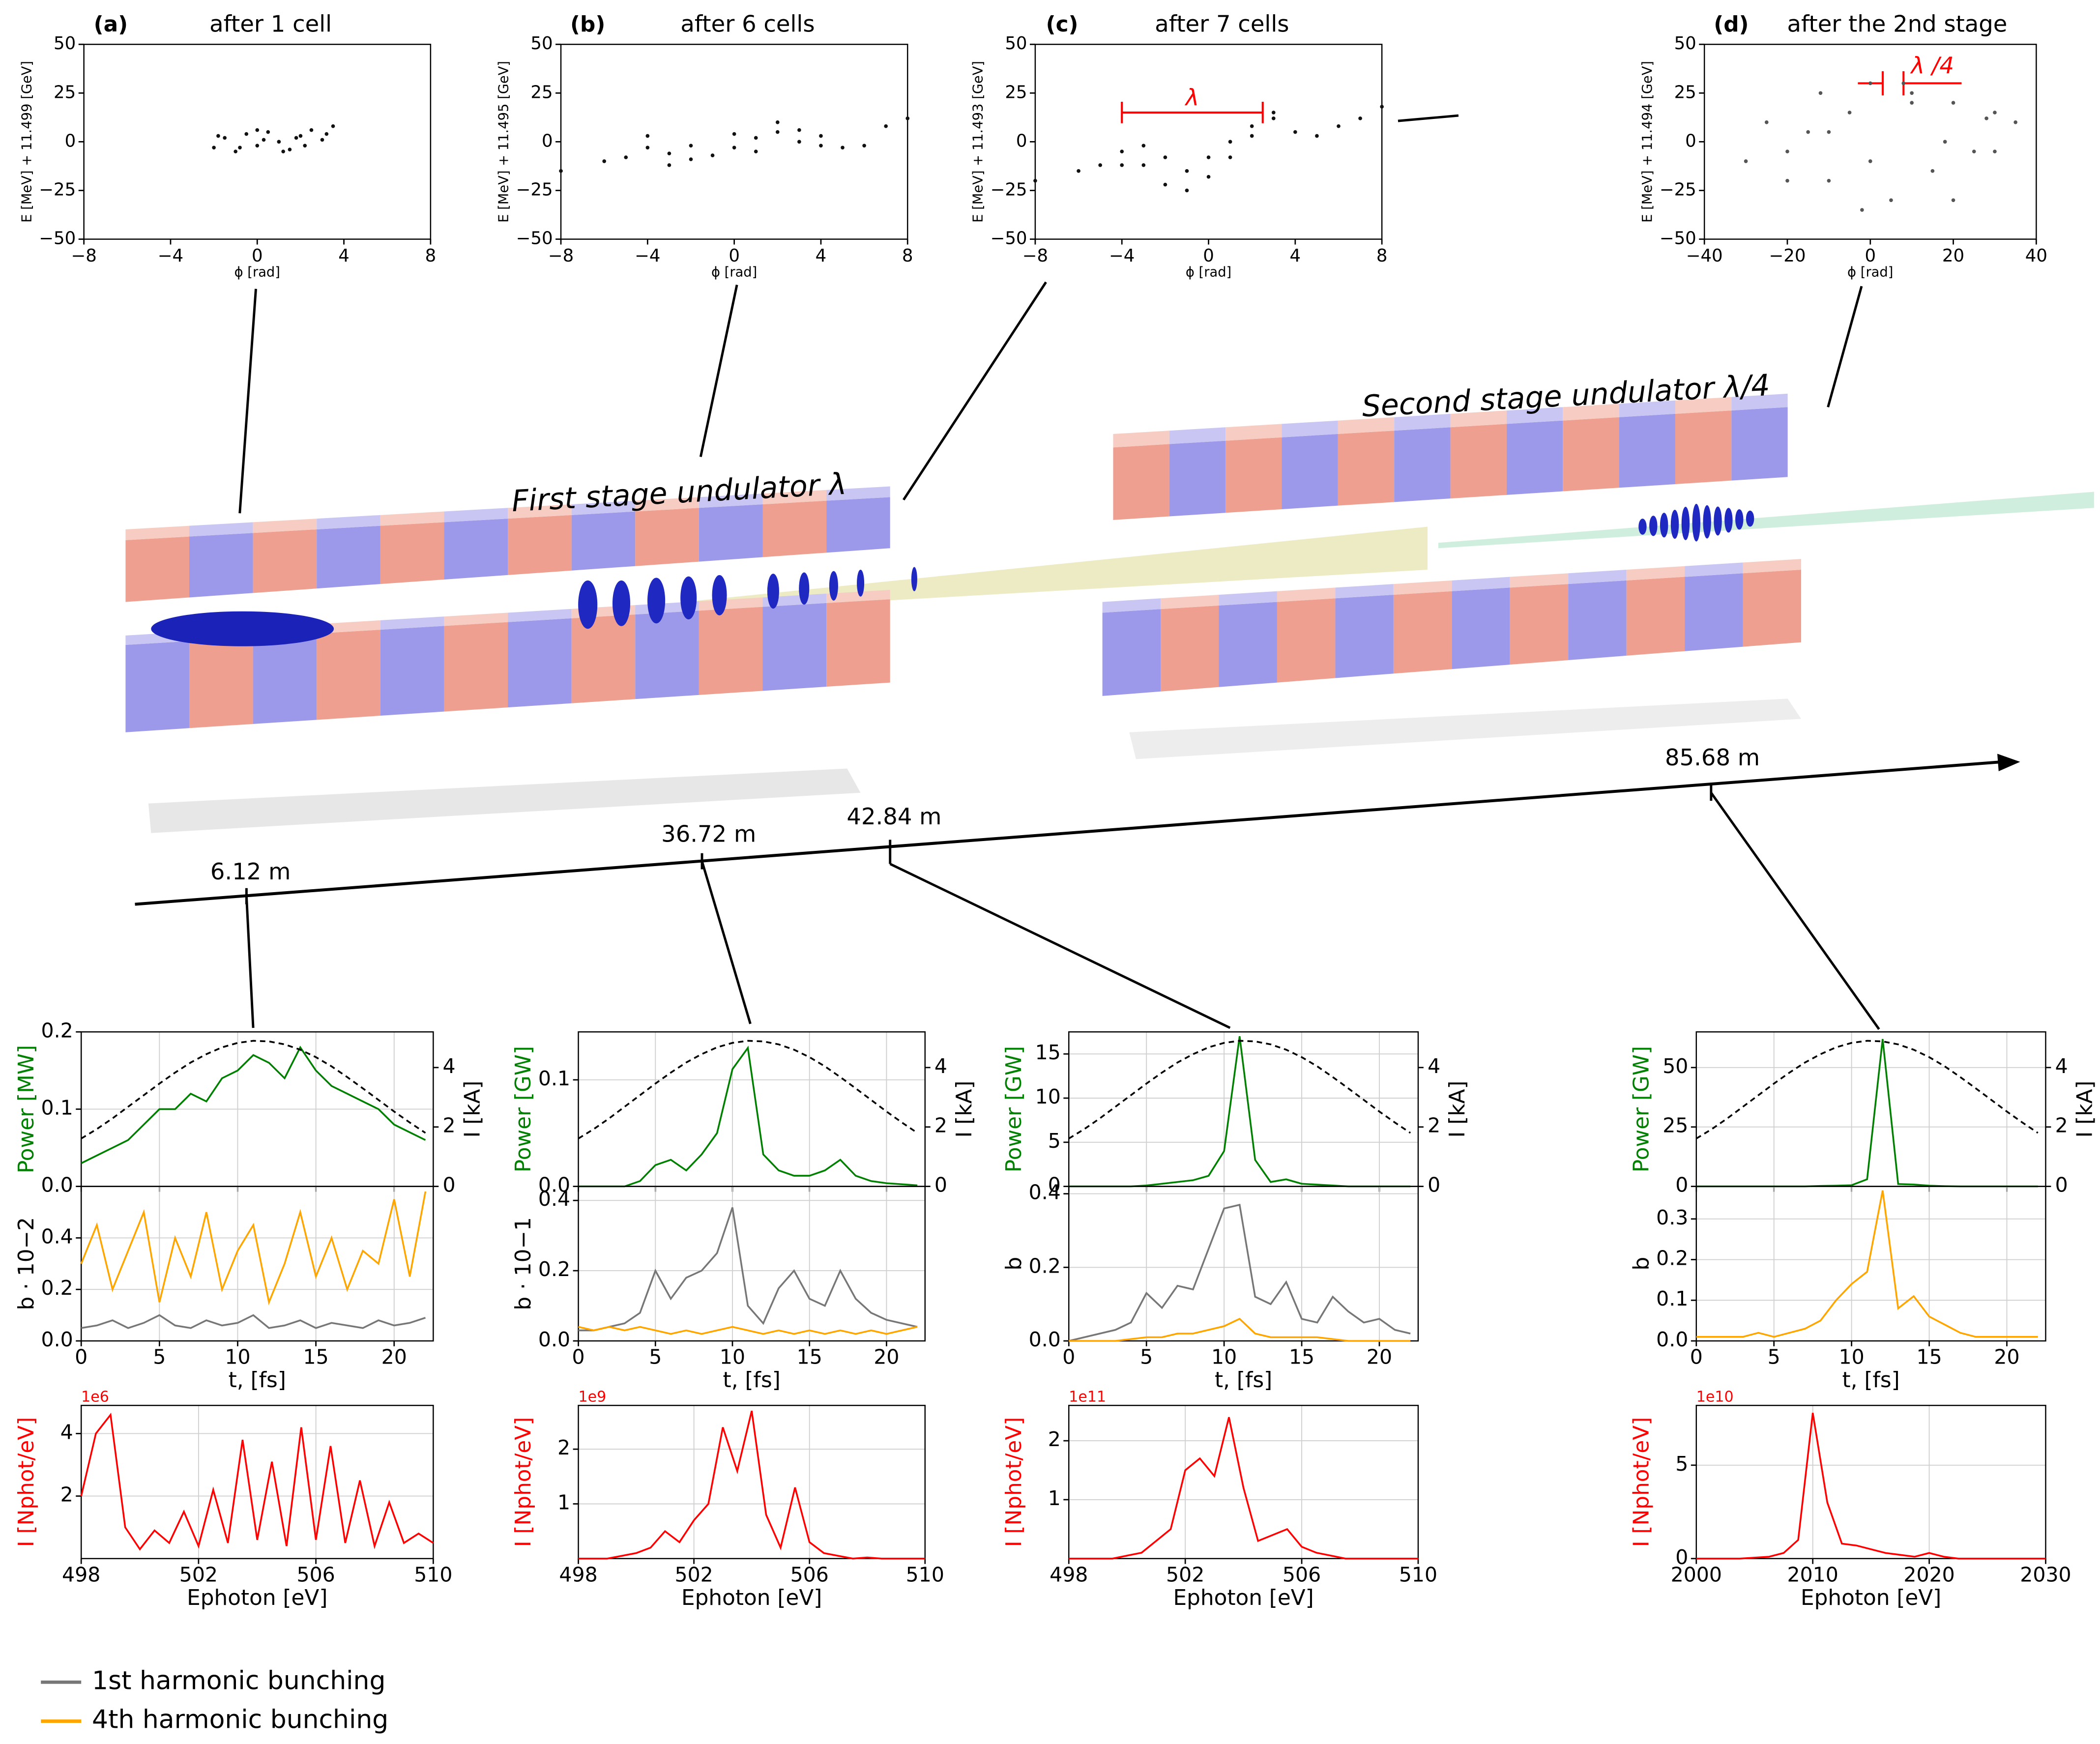  What do you see at coordinates (1897, 23) in the screenshot?
I see `chart-title: after the 2nd stage` at bounding box center [1897, 23].